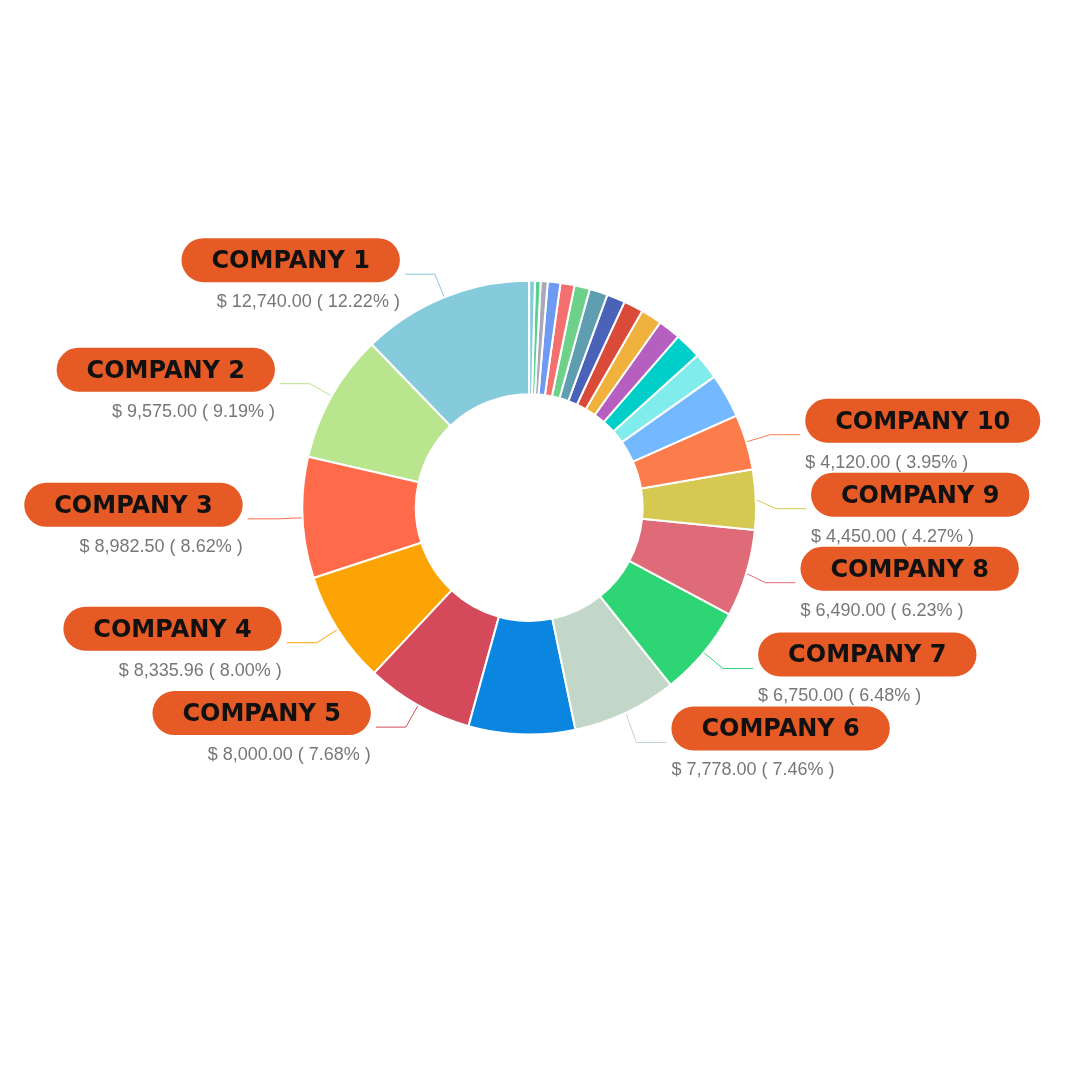 This screenshot has height=1080, width=1080. I want to click on data-label: $ 7,778.00 ( 7.46% ), so click(753, 769).